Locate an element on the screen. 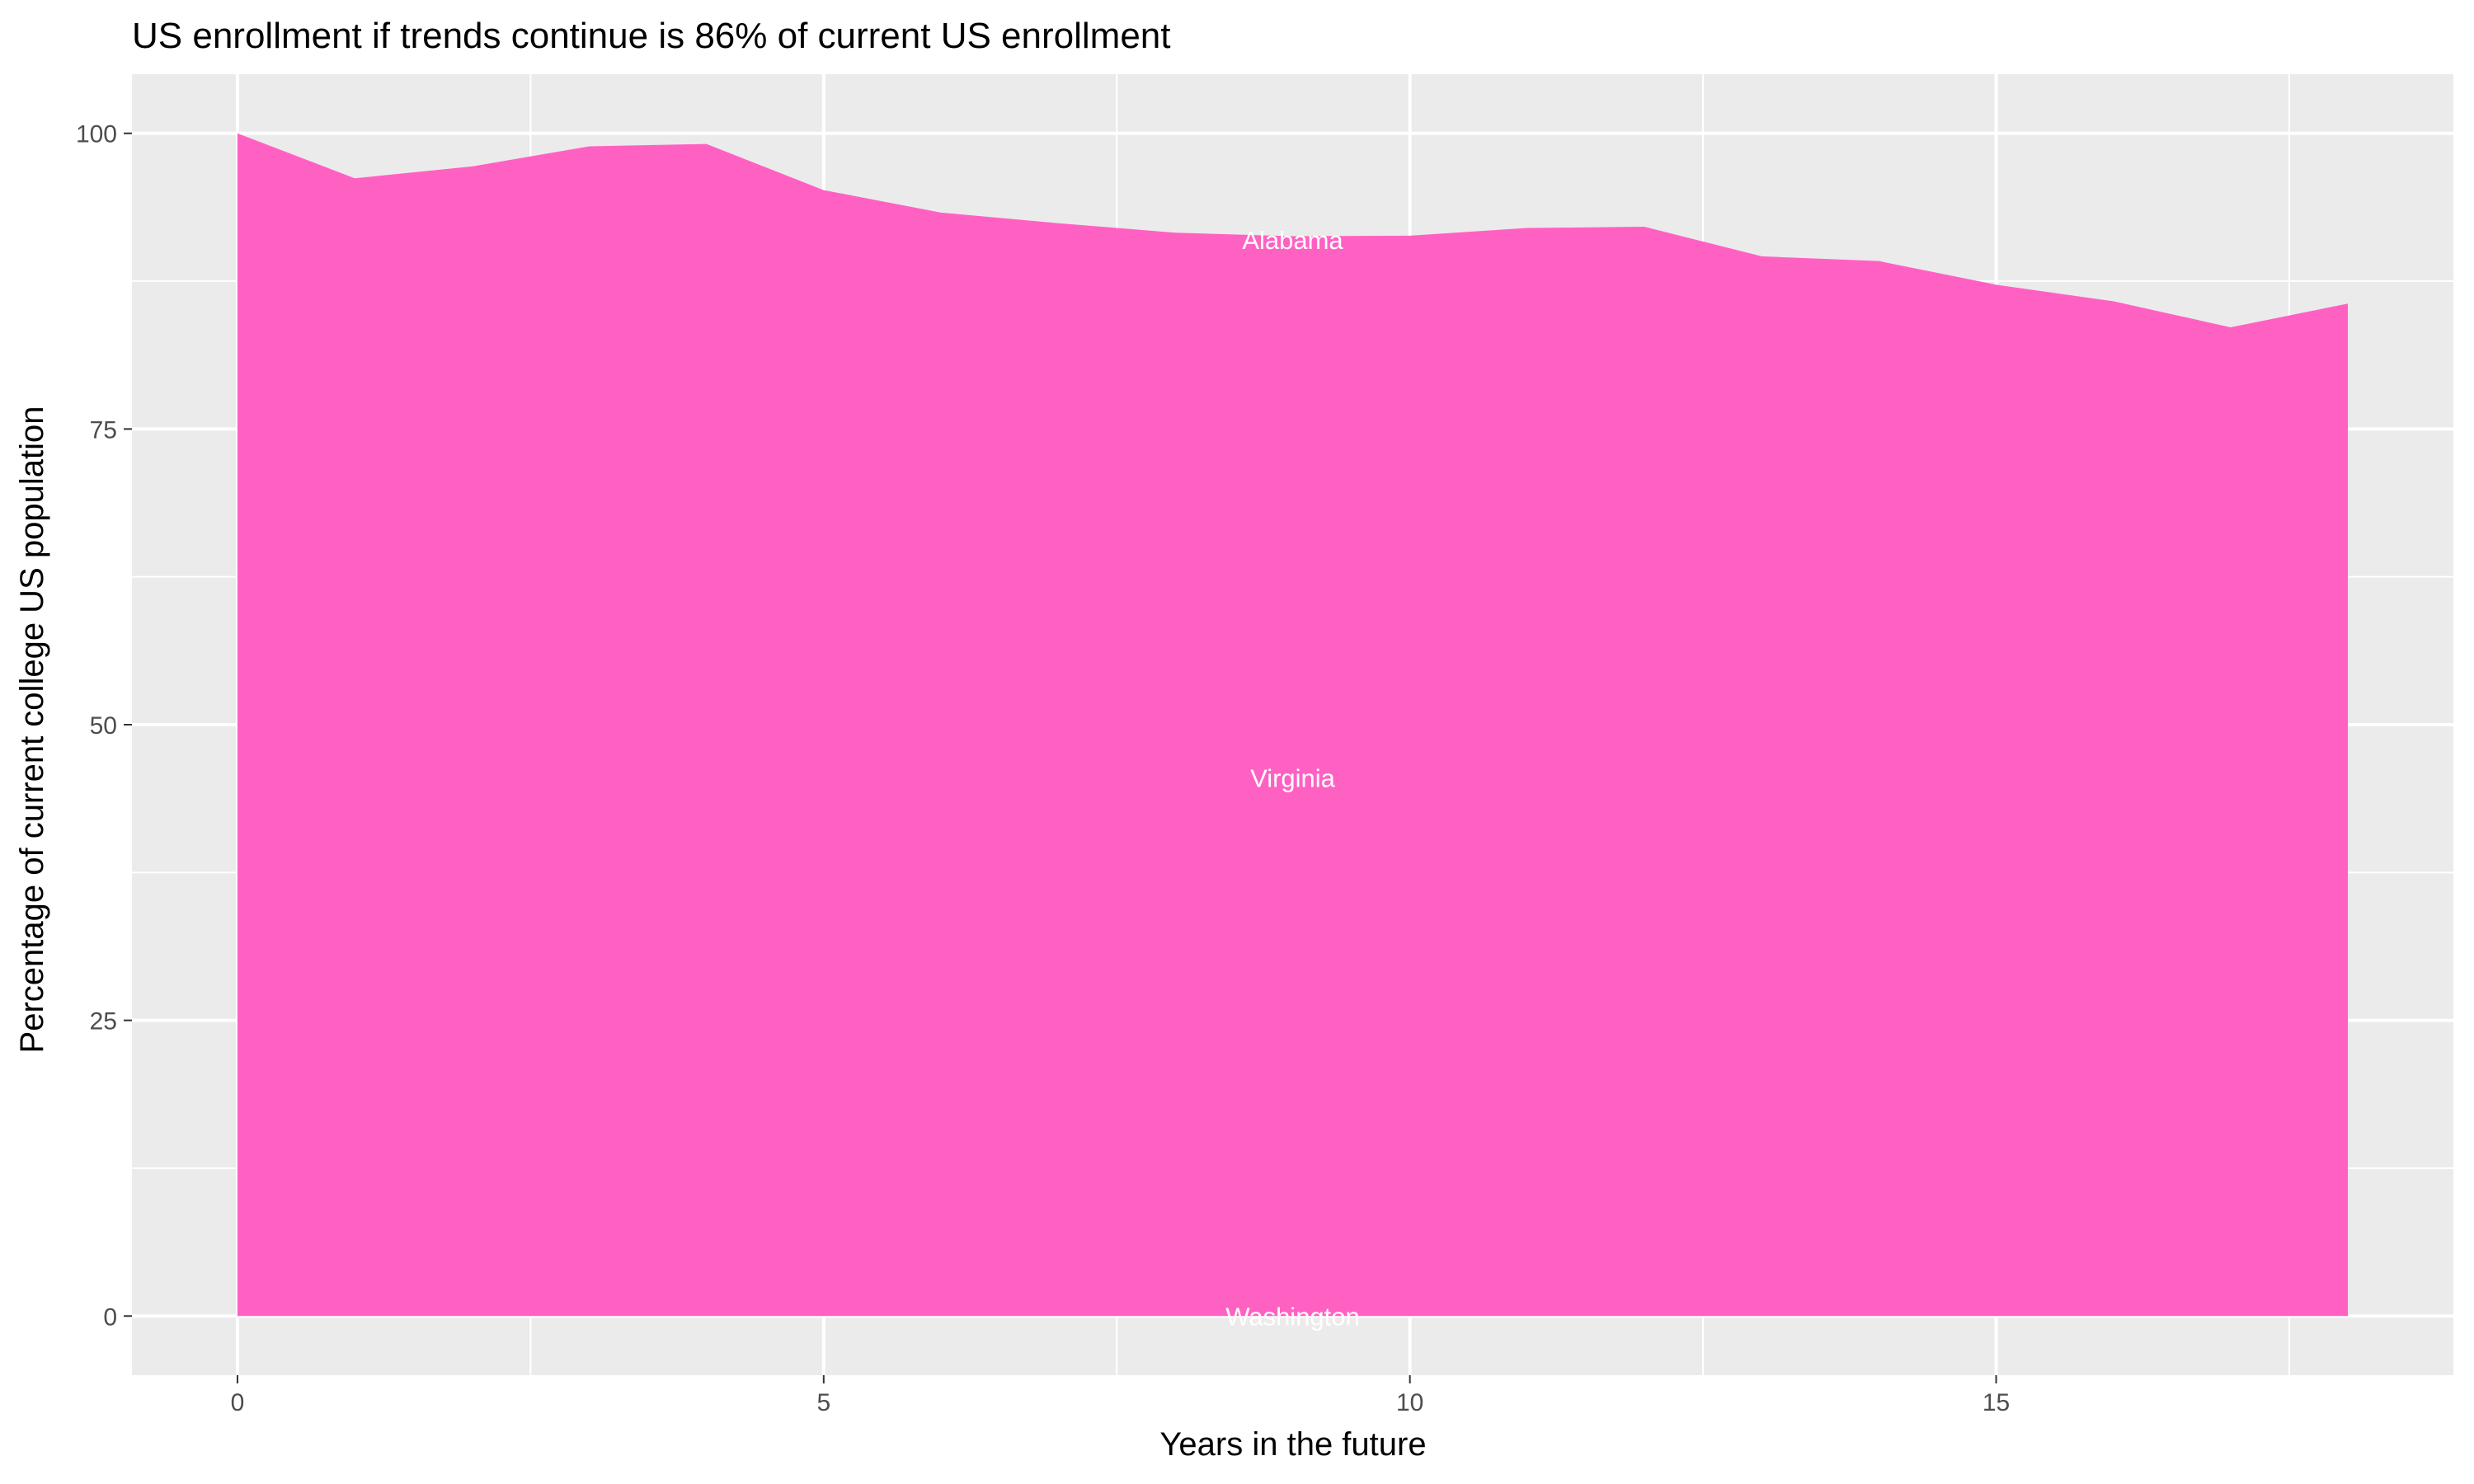  annotation-label: Virginia is located at coordinates (1293, 778).